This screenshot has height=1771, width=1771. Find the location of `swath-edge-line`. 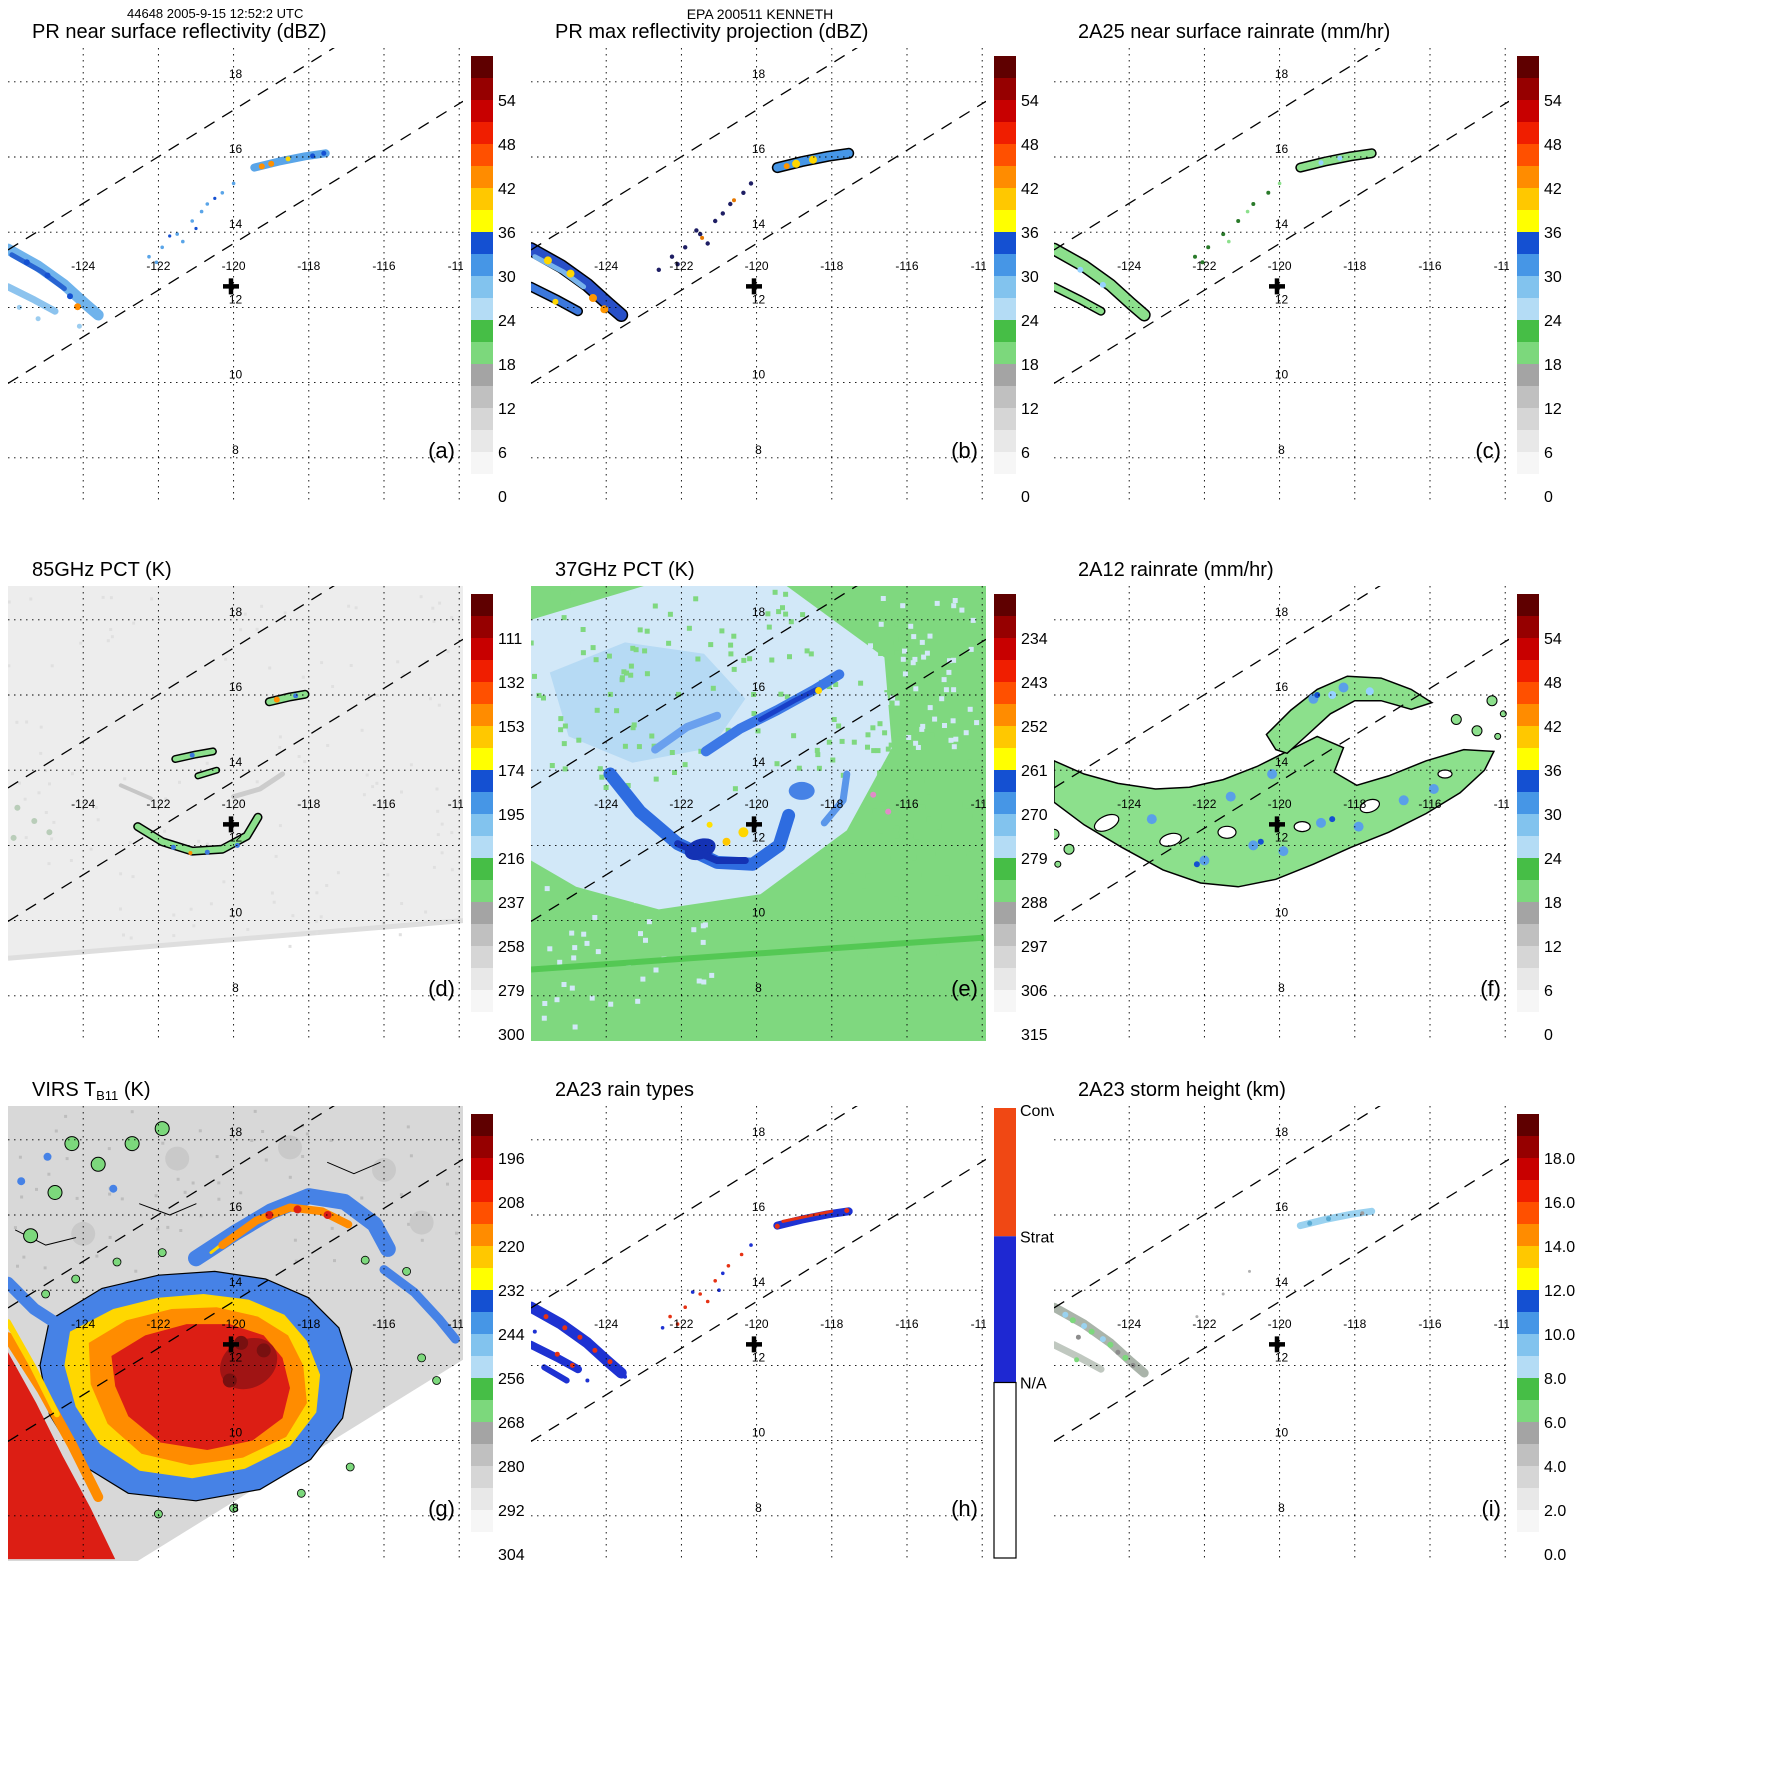

swath-edge-line is located at coordinates (235, 780).